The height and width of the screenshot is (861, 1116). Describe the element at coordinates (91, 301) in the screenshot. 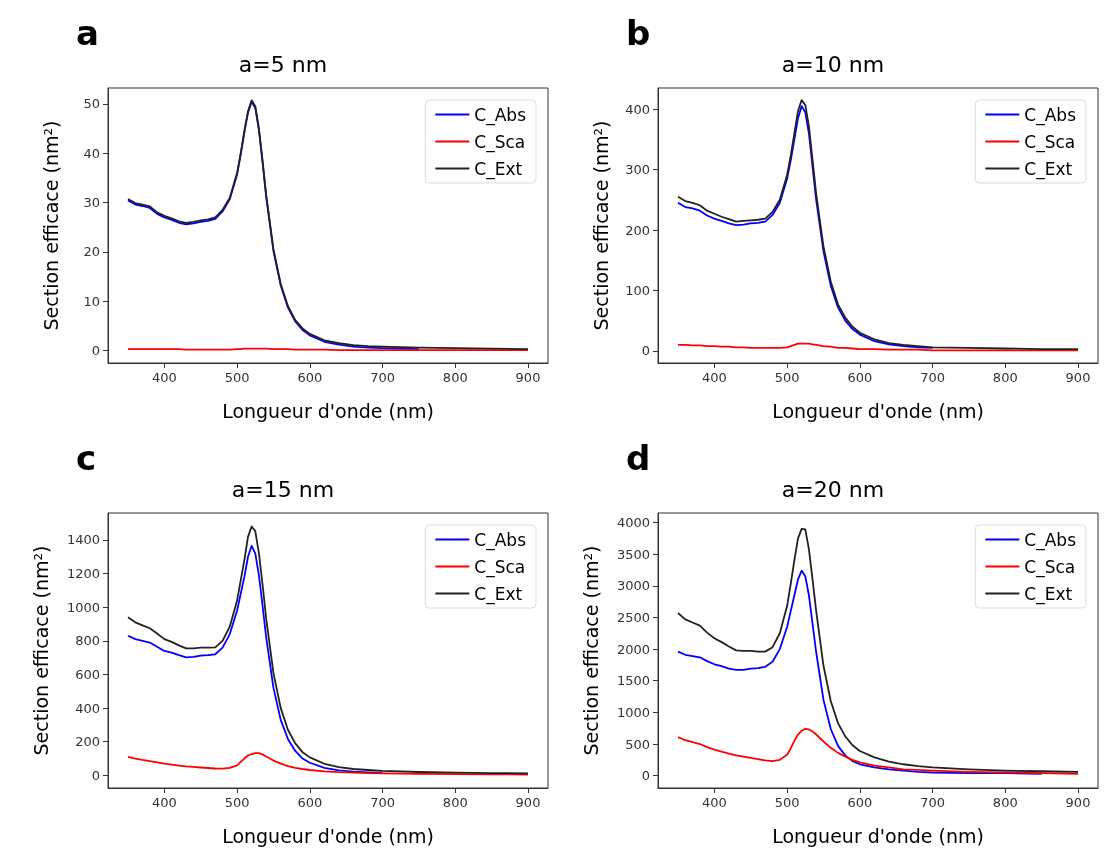

I see `y-tick-label: 10` at that location.